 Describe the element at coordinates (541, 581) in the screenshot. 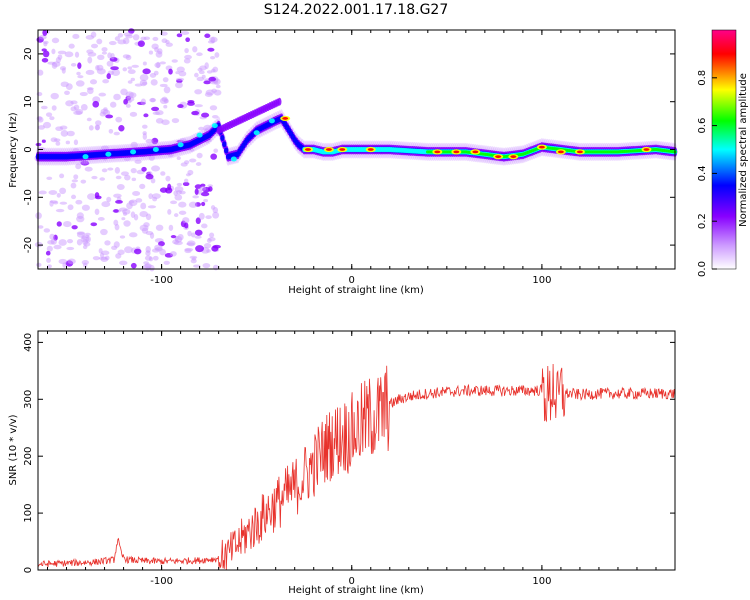

I see `snr-x-tick-label: 100` at that location.